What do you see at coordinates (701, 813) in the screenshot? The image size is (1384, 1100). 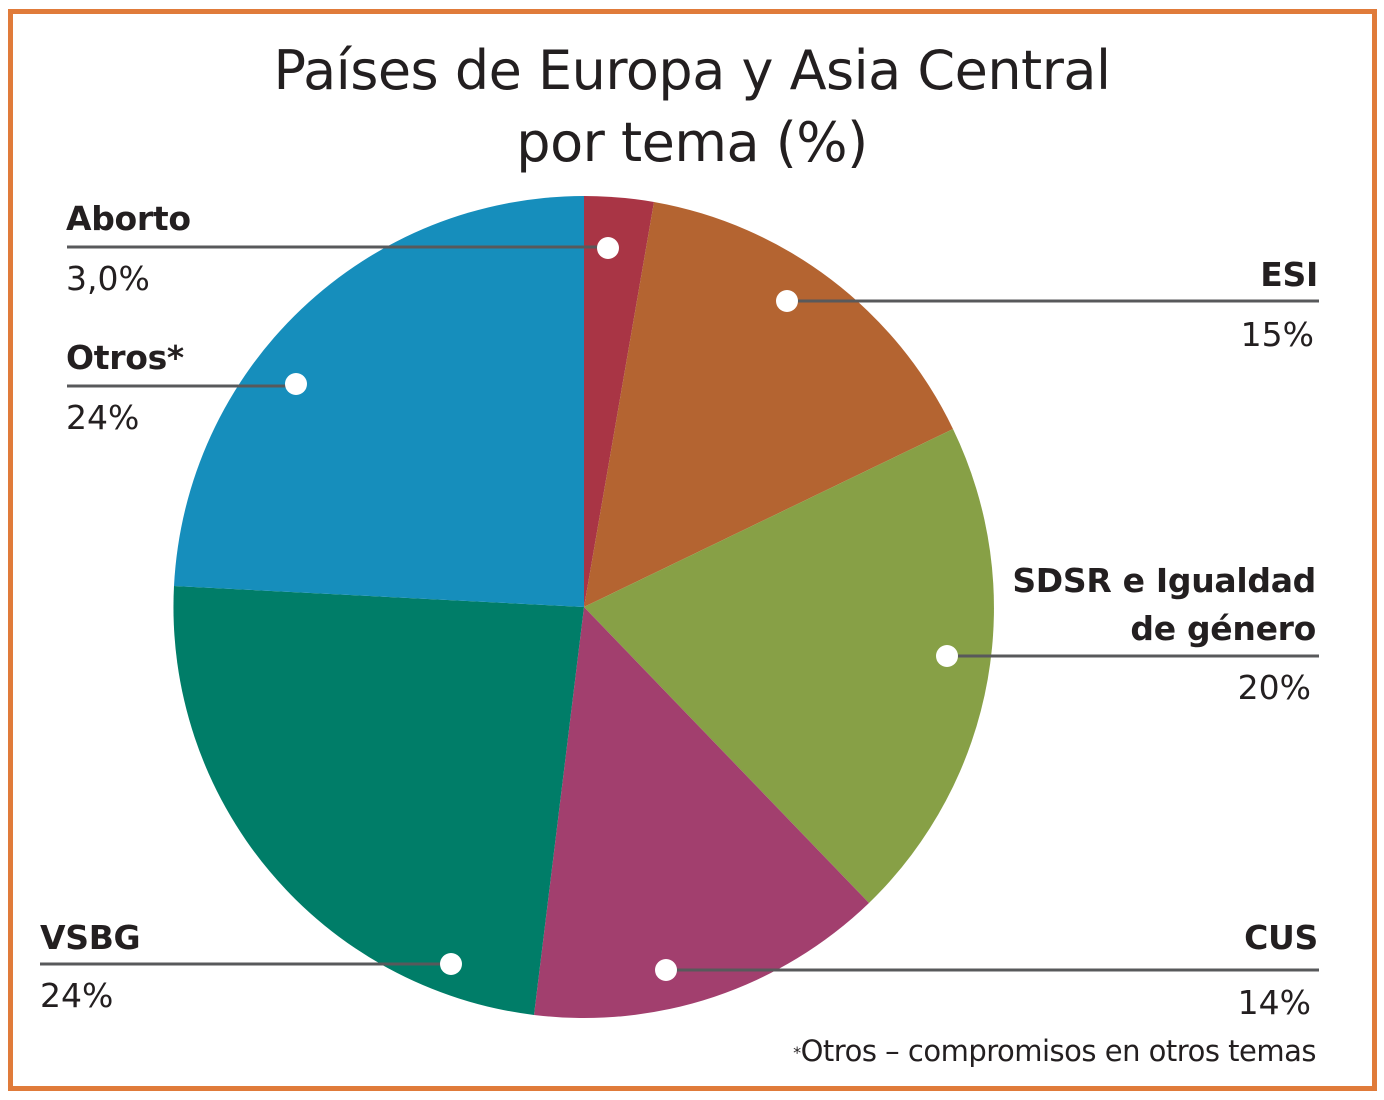 I see `slice-cus` at bounding box center [701, 813].